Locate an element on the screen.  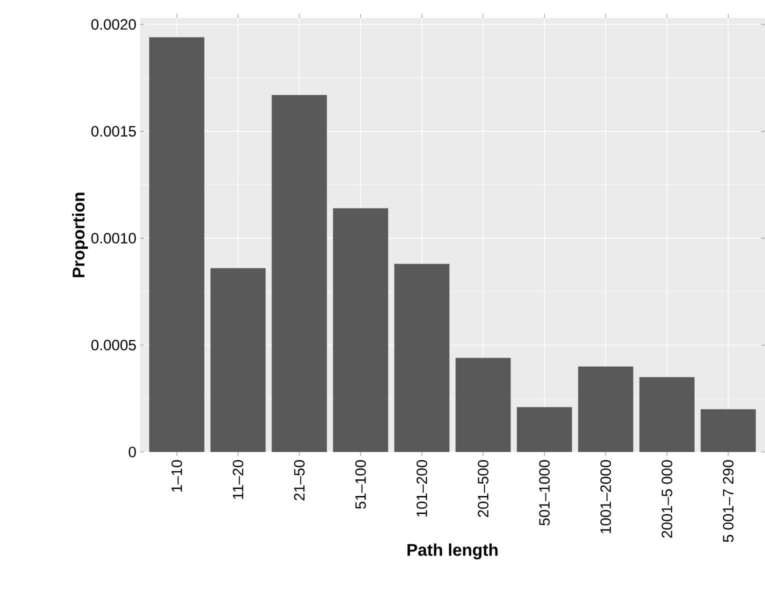
y-tick-label: 0.0010 is located at coordinates (113, 238).